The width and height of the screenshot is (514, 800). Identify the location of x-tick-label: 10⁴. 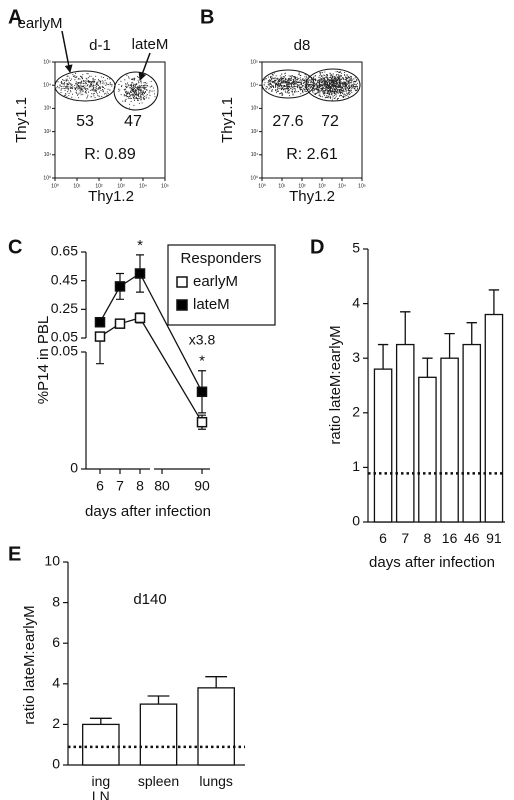
(143, 186).